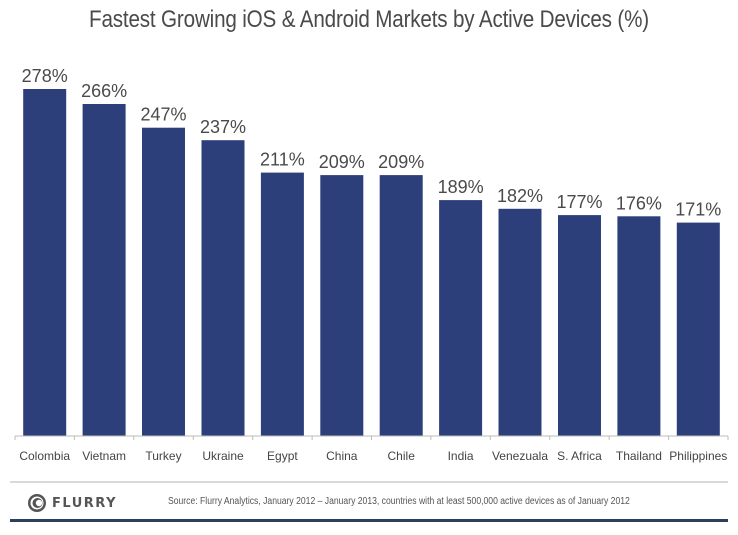 The height and width of the screenshot is (535, 738). Describe the element at coordinates (520, 196) in the screenshot. I see `value-label: 182%` at that location.